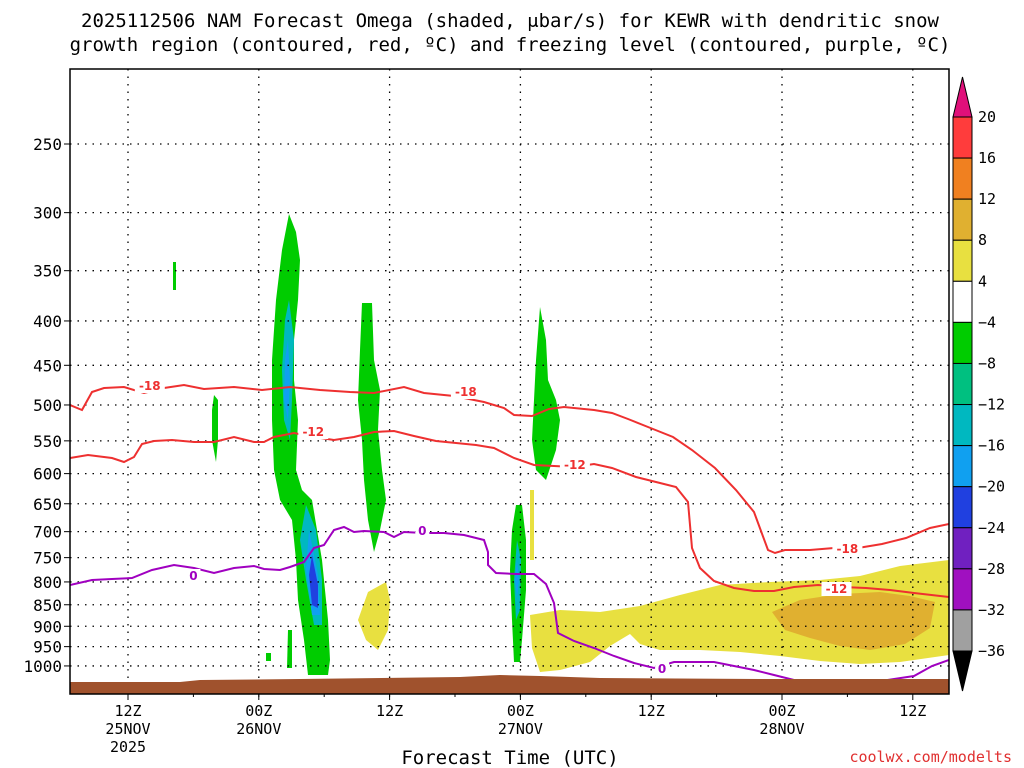 Image resolution: width=1024 pixels, height=768 pixels. Describe the element at coordinates (47, 605) in the screenshot. I see `y-tick-label-850: 850` at that location.